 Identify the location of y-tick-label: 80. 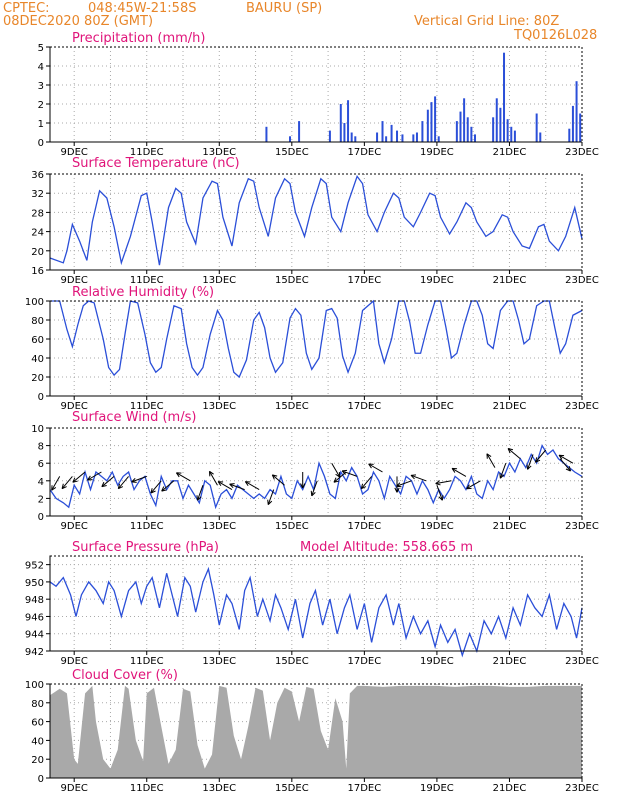
(37, 321).